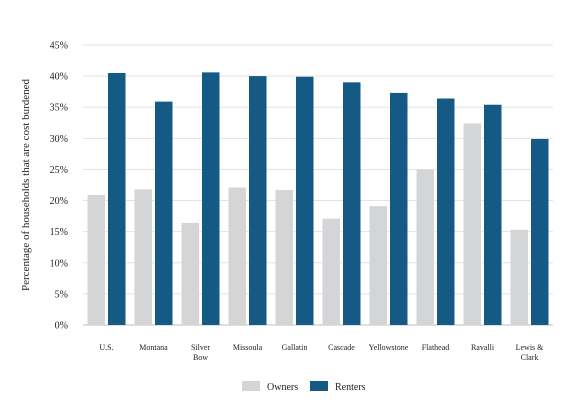  I want to click on y-axis-ticks: 0% 5% 10% 15% 20% 25% 30% 35% 40% 45%, so click(59, 186).